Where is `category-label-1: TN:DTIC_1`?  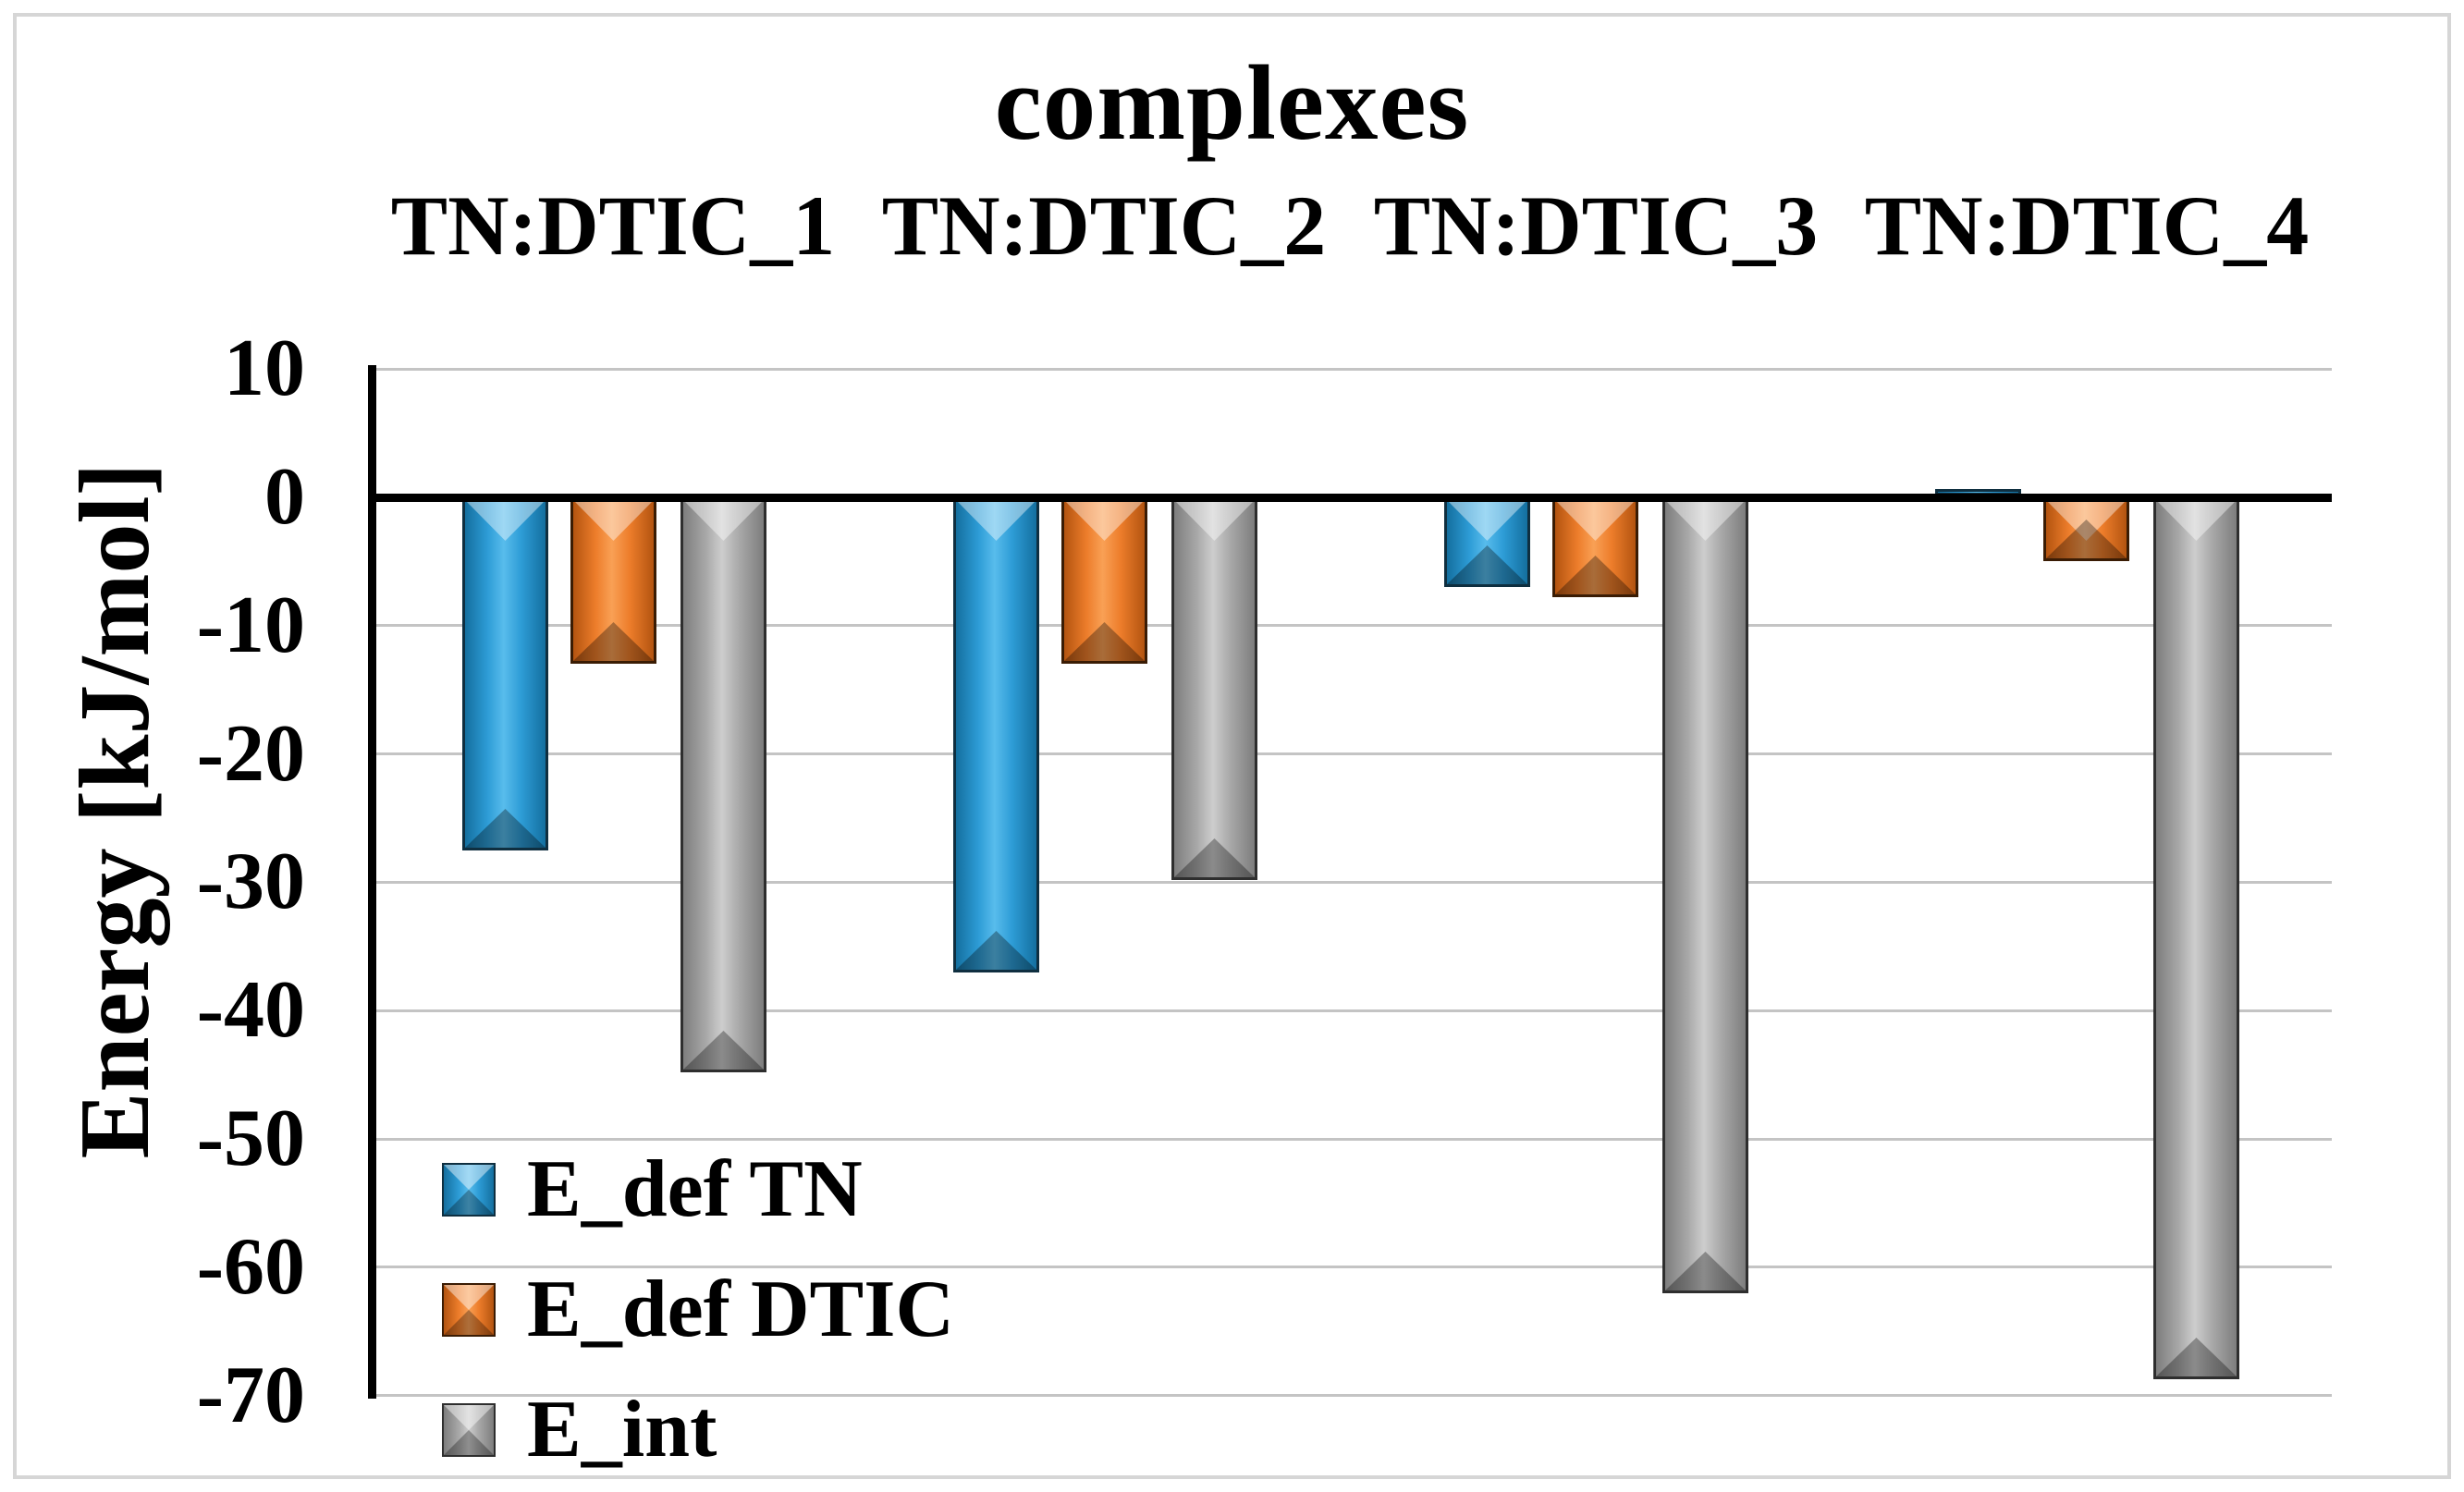
category-label-1: TN:DTIC_1 is located at coordinates (613, 225).